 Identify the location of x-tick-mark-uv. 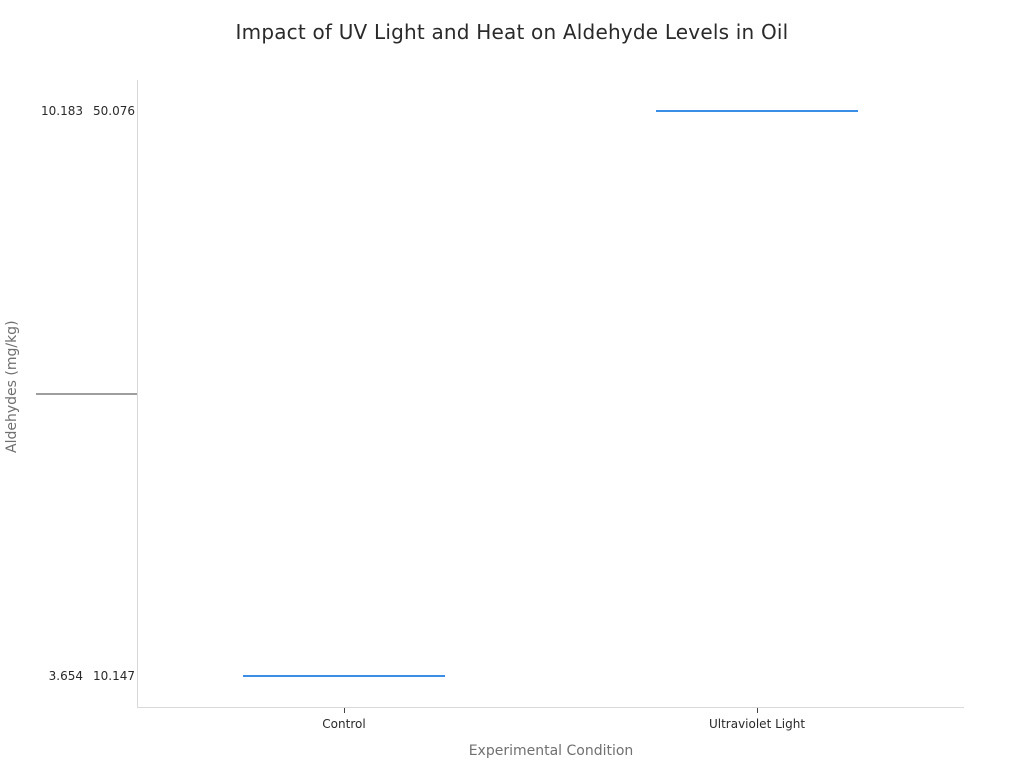
(757, 710).